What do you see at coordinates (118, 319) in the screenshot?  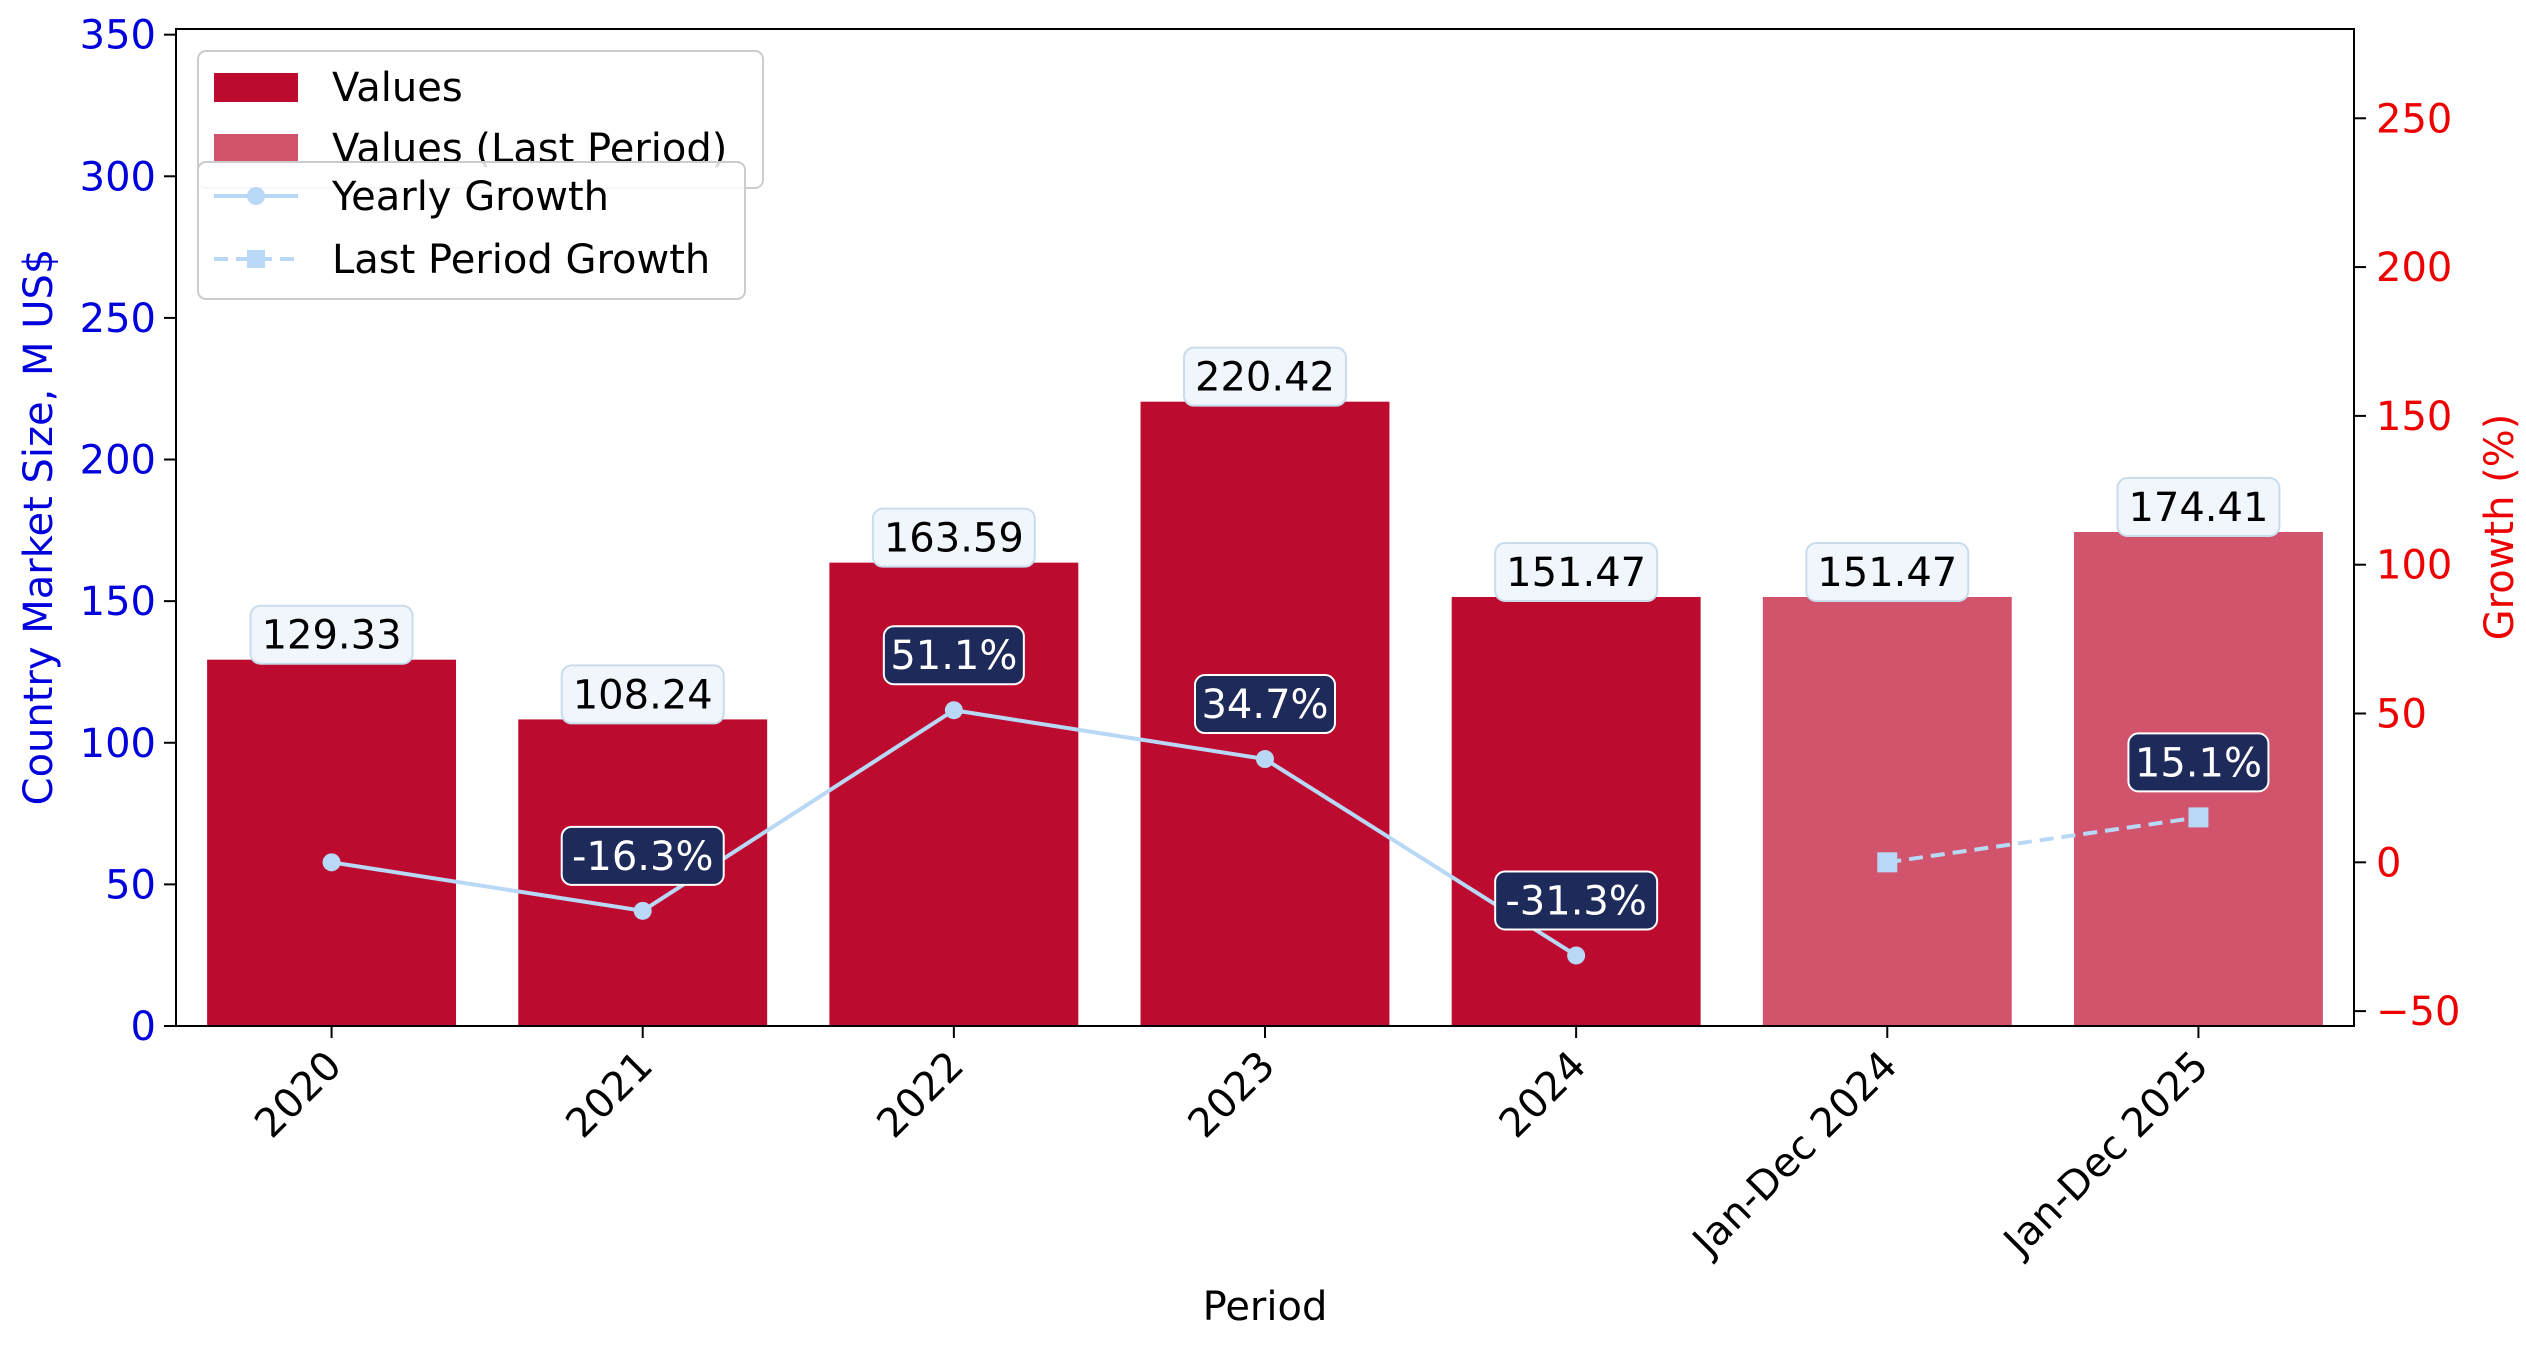 I see `left-axis-tick-label: 250` at bounding box center [118, 319].